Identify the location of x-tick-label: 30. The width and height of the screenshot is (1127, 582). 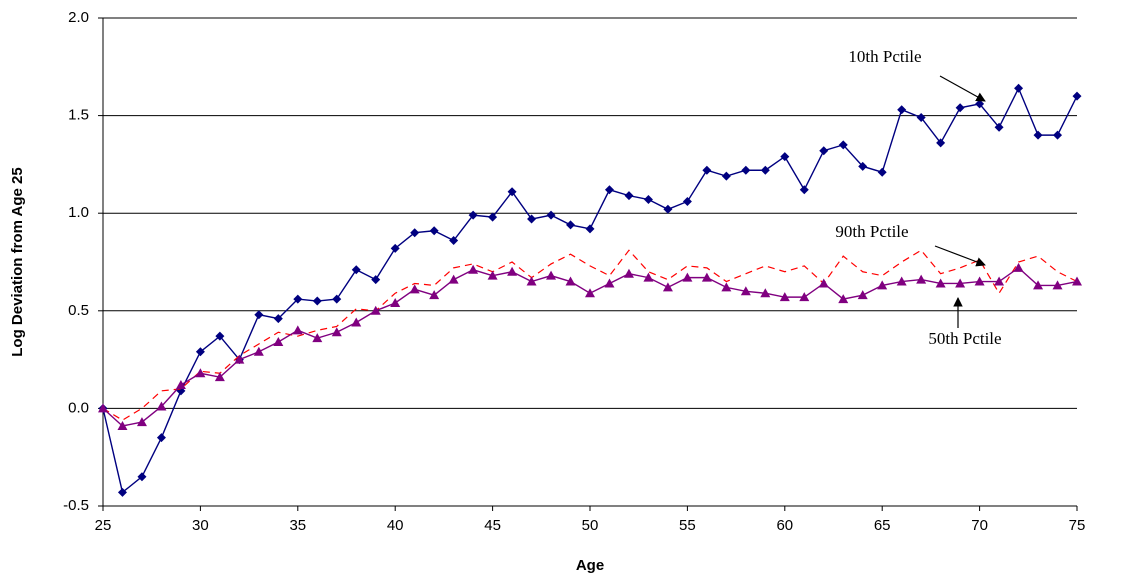
(200, 525).